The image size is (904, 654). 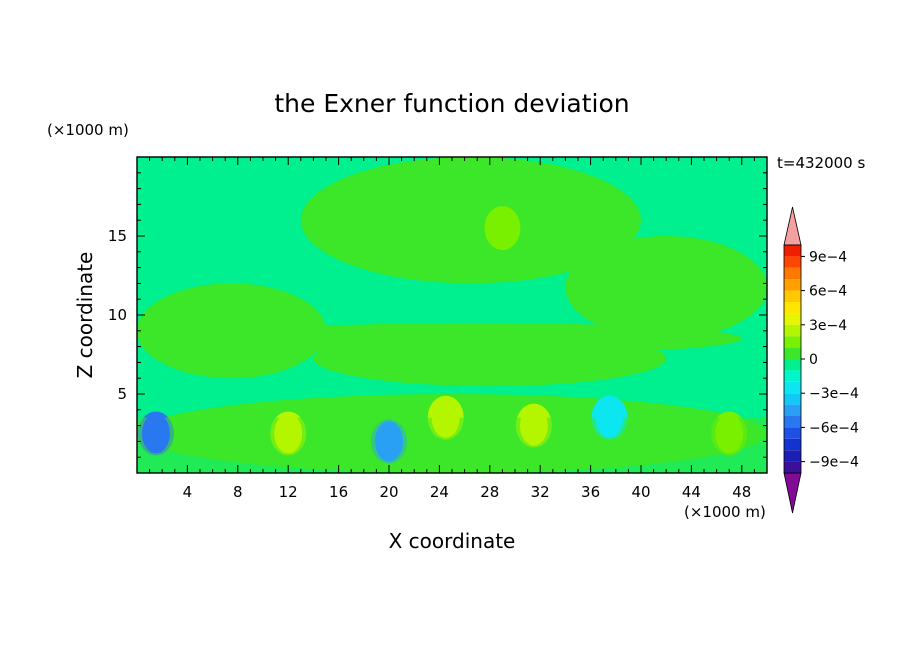 I want to click on colorbar-arrow-max, so click(x=792, y=226).